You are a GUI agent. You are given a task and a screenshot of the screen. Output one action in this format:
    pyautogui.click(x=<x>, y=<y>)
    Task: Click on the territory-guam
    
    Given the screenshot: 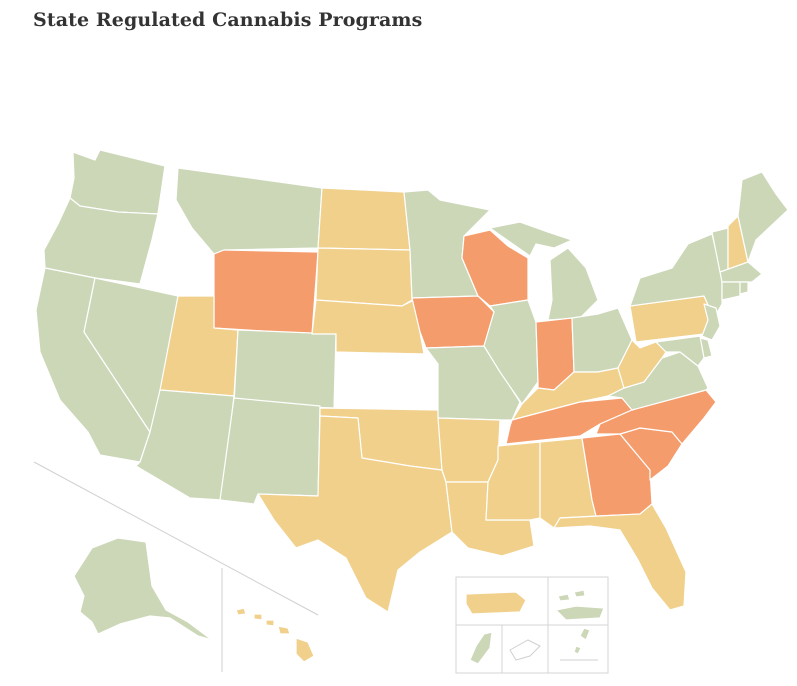 What is the action you would take?
    pyautogui.click(x=481, y=648)
    